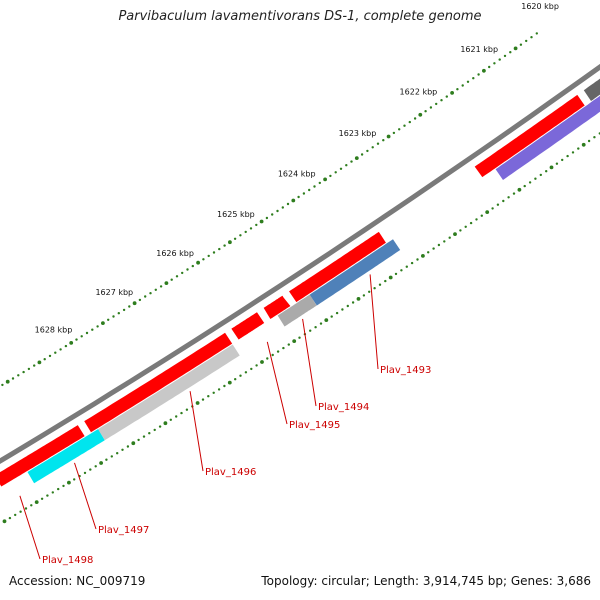 The height and width of the screenshot is (600, 600). Describe the element at coordinates (358, 133) in the screenshot. I see `ruler-kbp-label: 1623 kbp` at that location.